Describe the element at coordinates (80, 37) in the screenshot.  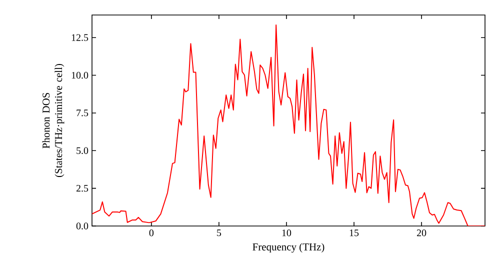
I see `y-tick-label: 12.5` at that location.